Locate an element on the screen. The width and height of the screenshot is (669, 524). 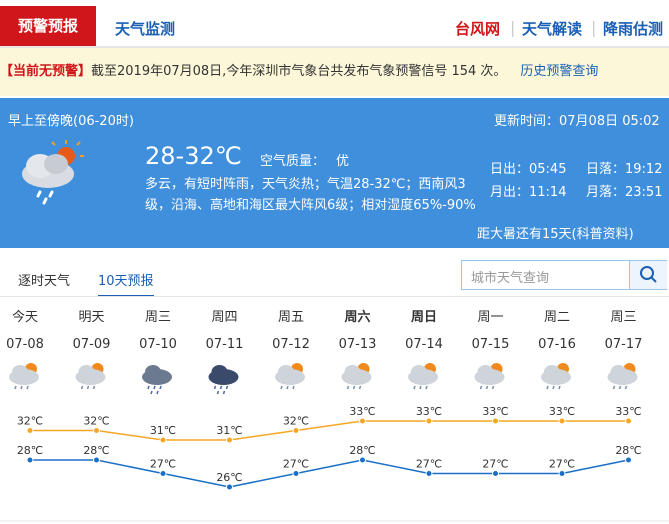
nav-link: 天气解读 is located at coordinates (552, 29).